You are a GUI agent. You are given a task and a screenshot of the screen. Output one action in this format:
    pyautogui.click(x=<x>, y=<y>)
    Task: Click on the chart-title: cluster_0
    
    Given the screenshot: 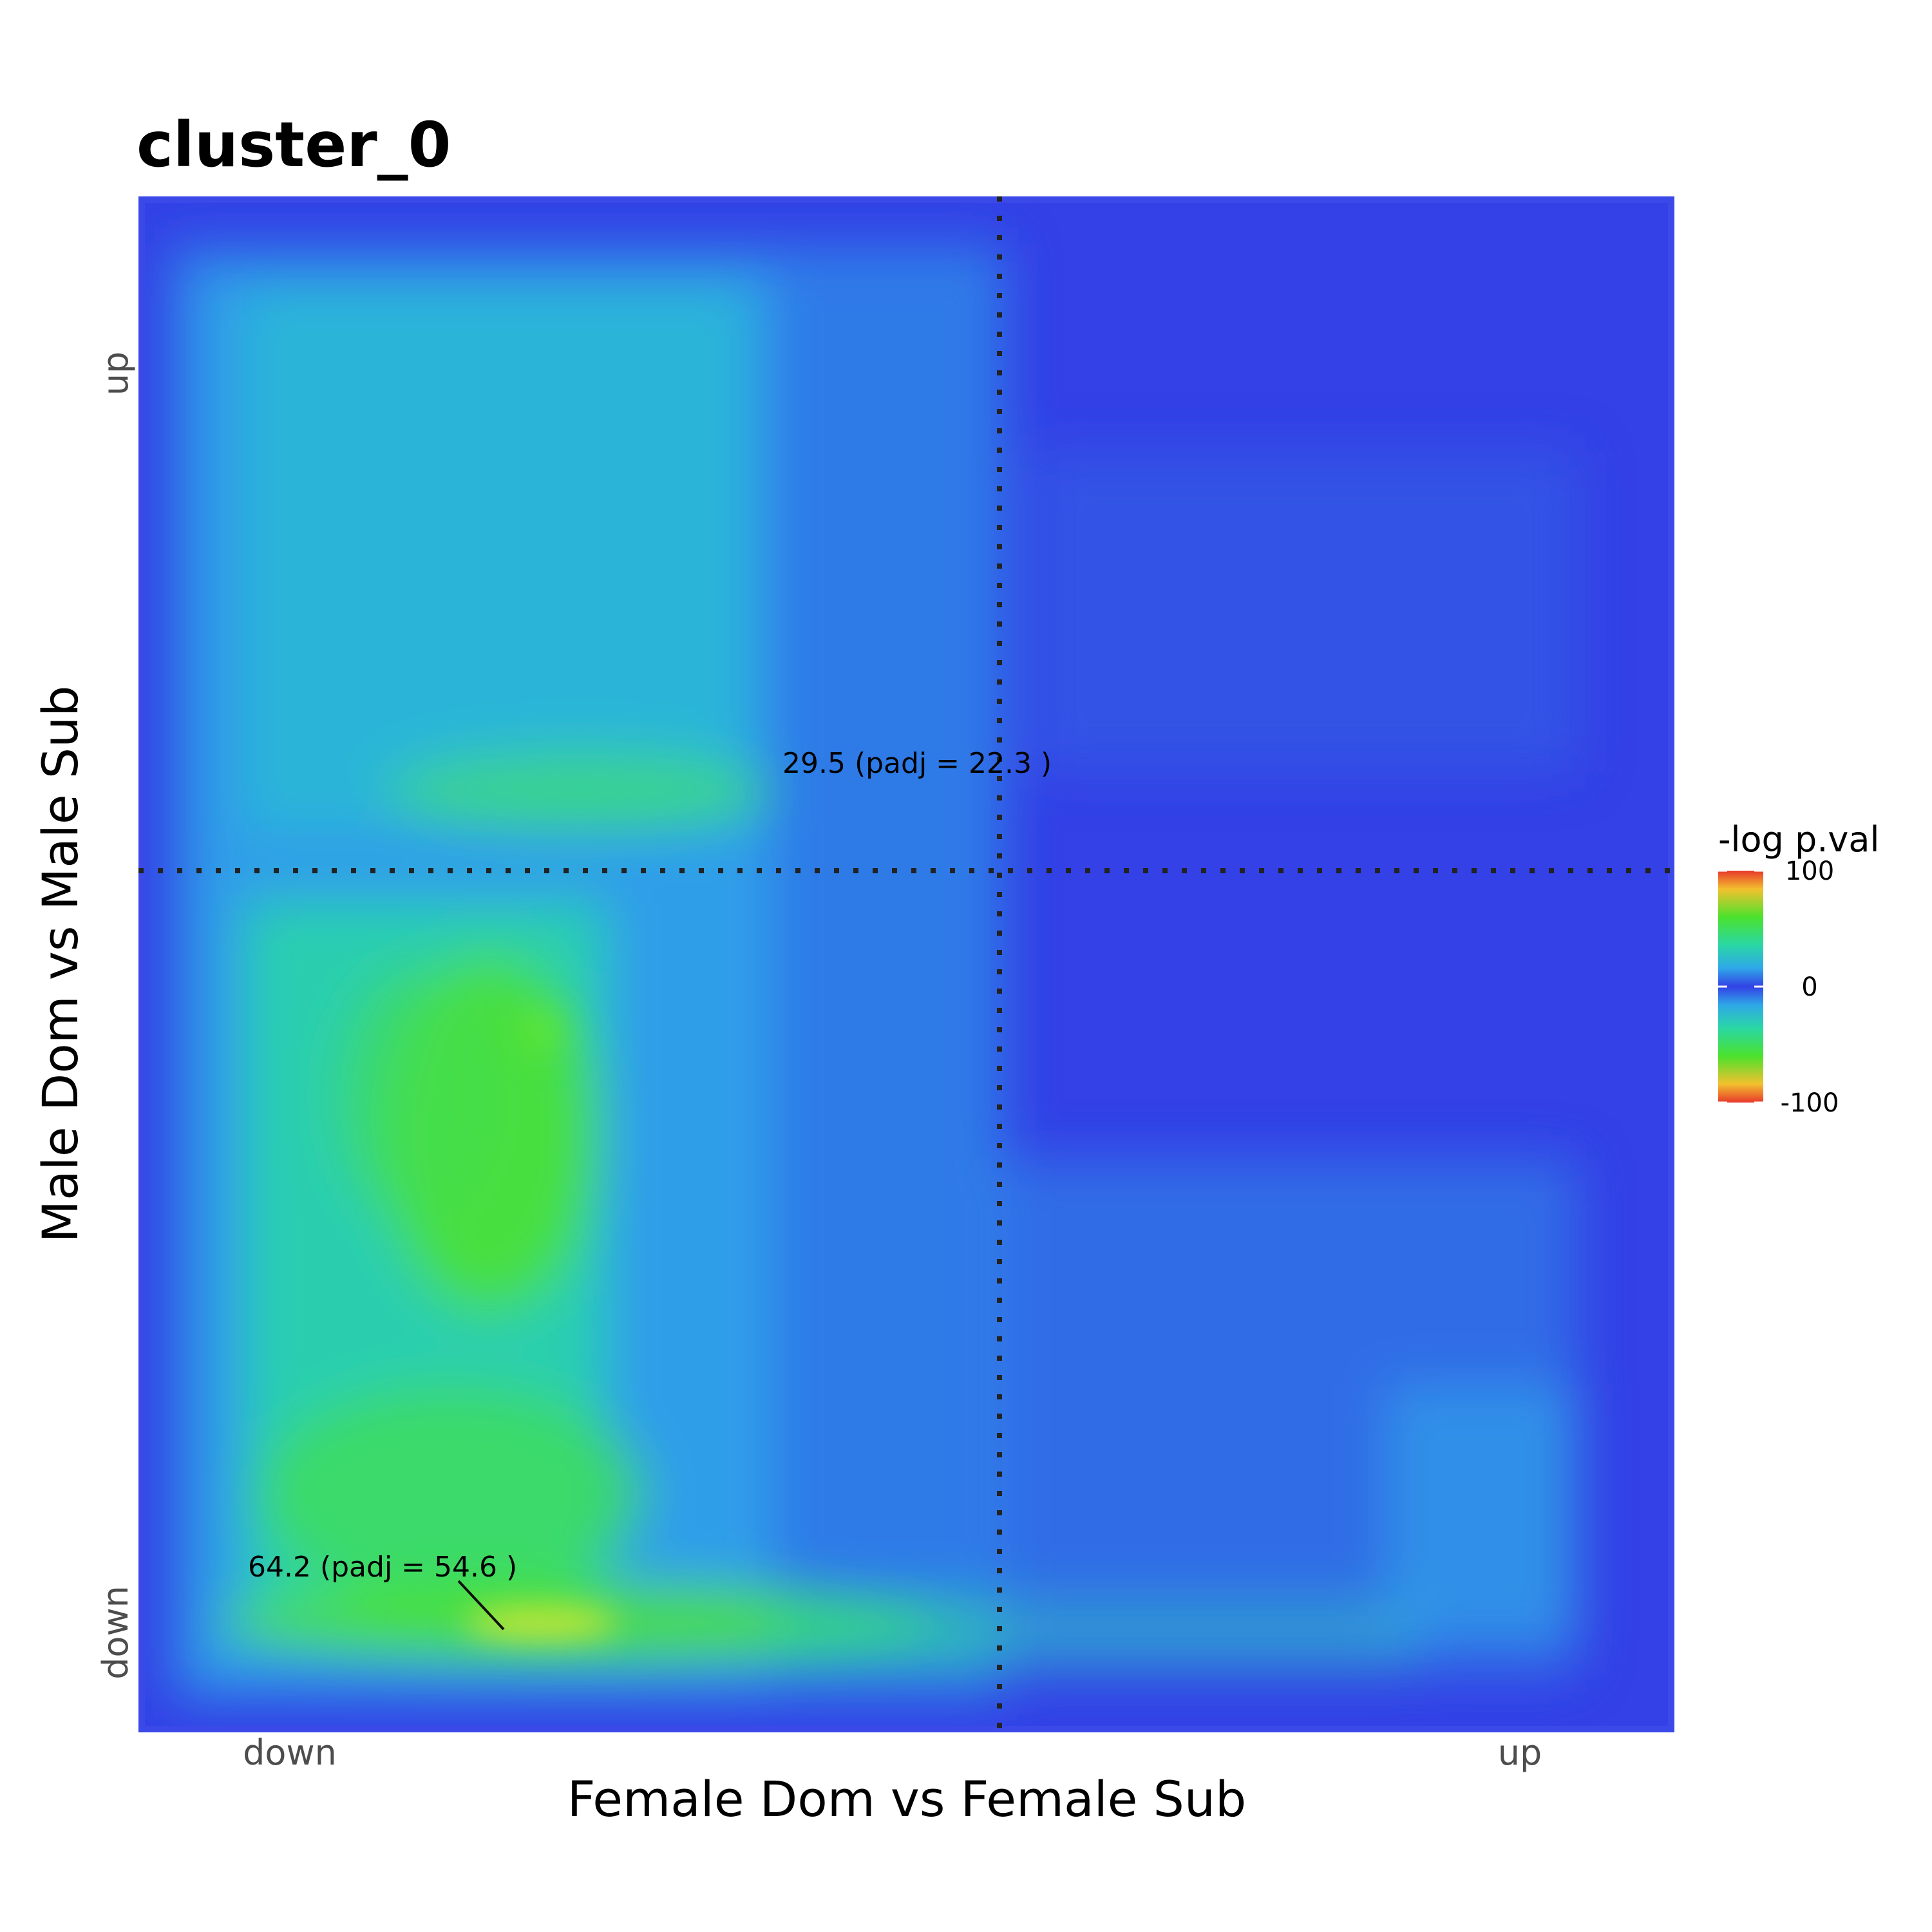 What is the action you would take?
    pyautogui.click(x=294, y=145)
    